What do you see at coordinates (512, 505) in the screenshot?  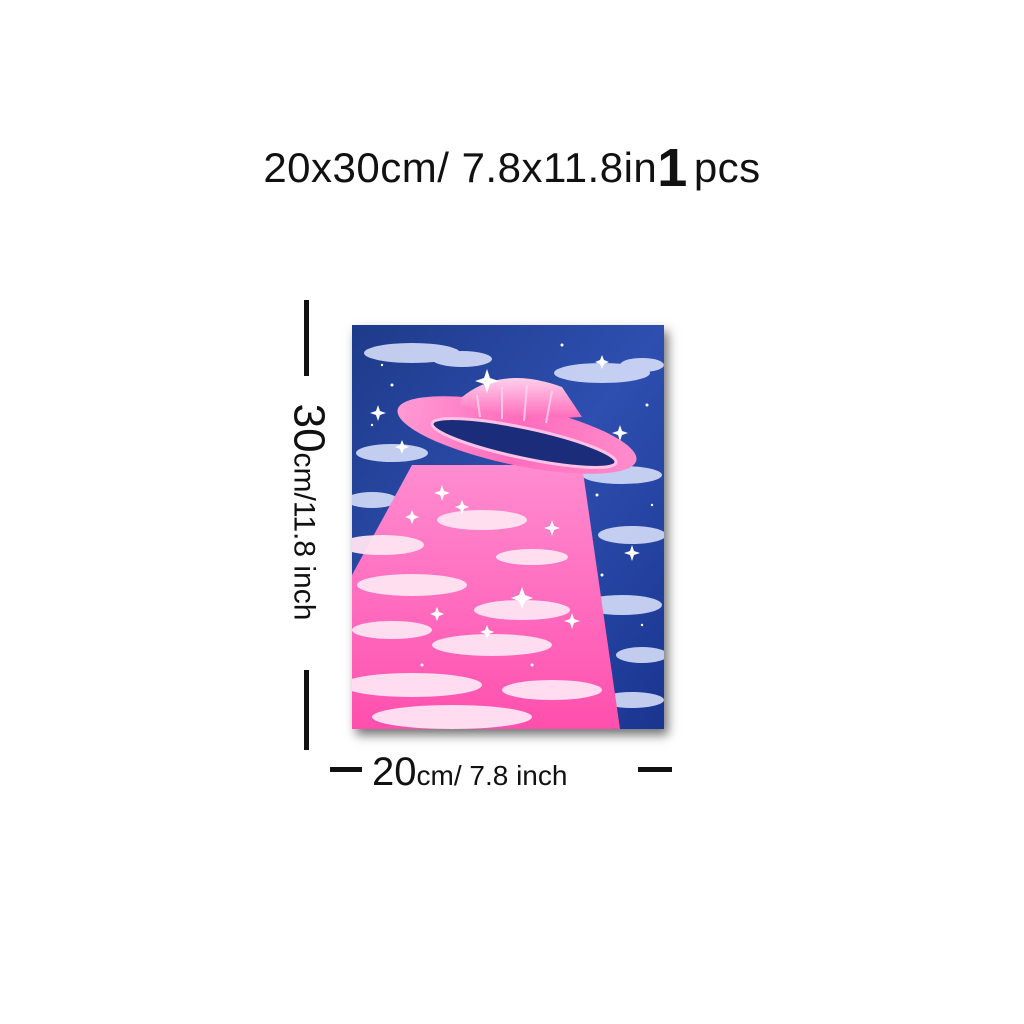 I see `stars` at bounding box center [512, 505].